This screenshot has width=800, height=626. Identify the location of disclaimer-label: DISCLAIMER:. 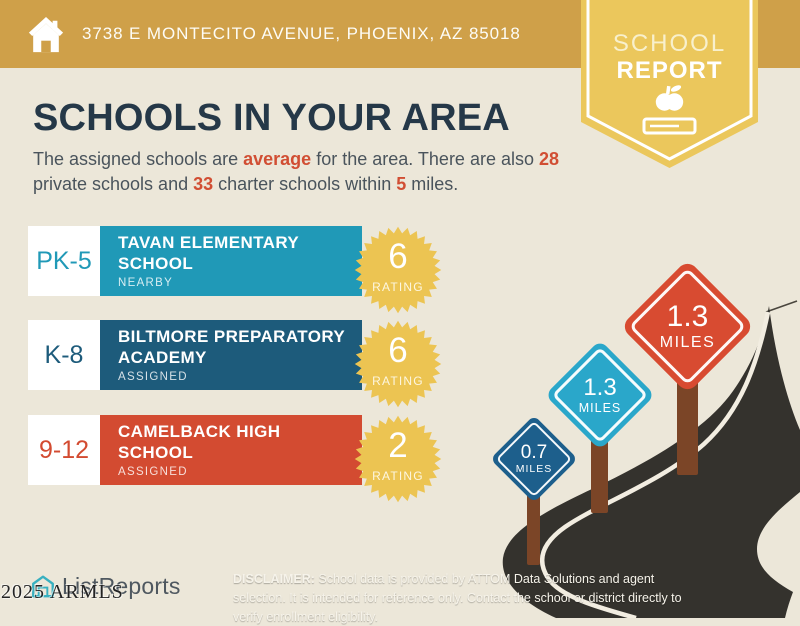
(274, 579).